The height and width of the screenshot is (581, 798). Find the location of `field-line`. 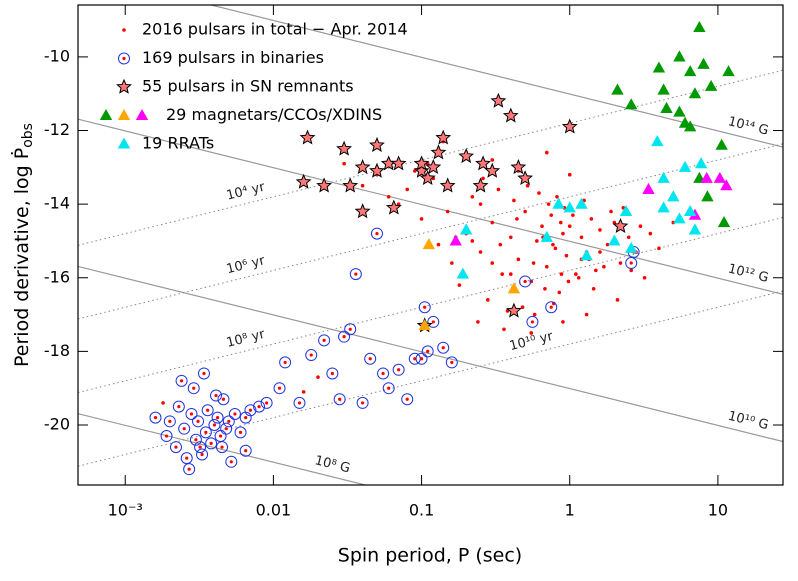

field-line is located at coordinates (223, 449).